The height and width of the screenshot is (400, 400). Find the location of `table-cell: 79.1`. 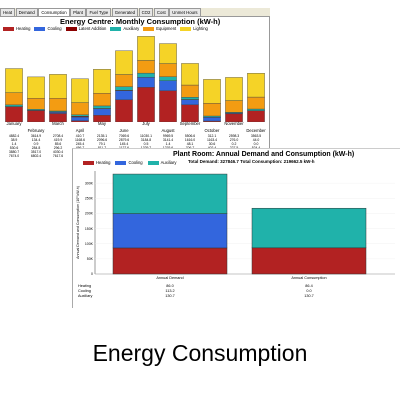

table-cell: 79.1 is located at coordinates (102, 144).